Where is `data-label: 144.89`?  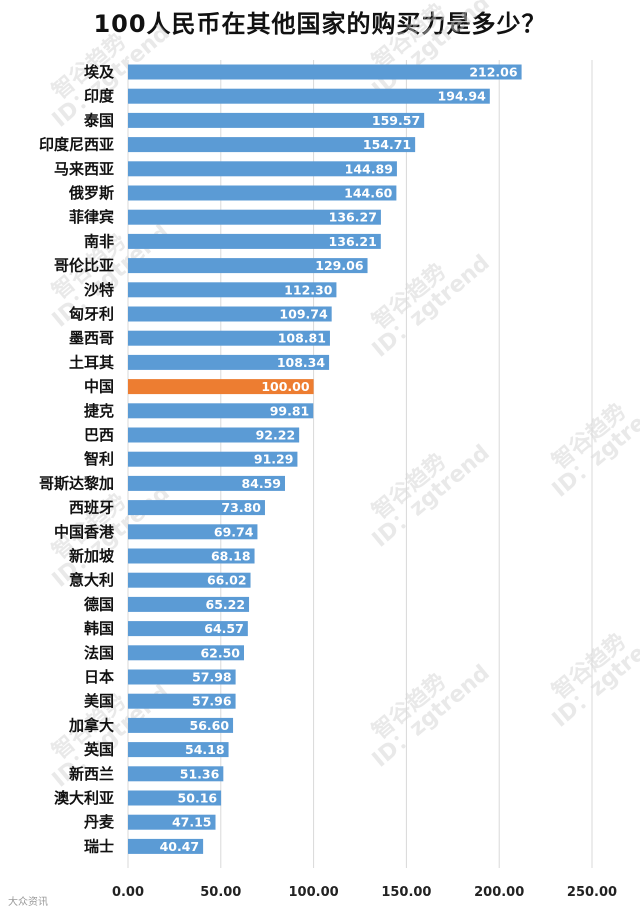
data-label: 144.89 is located at coordinates (369, 168).